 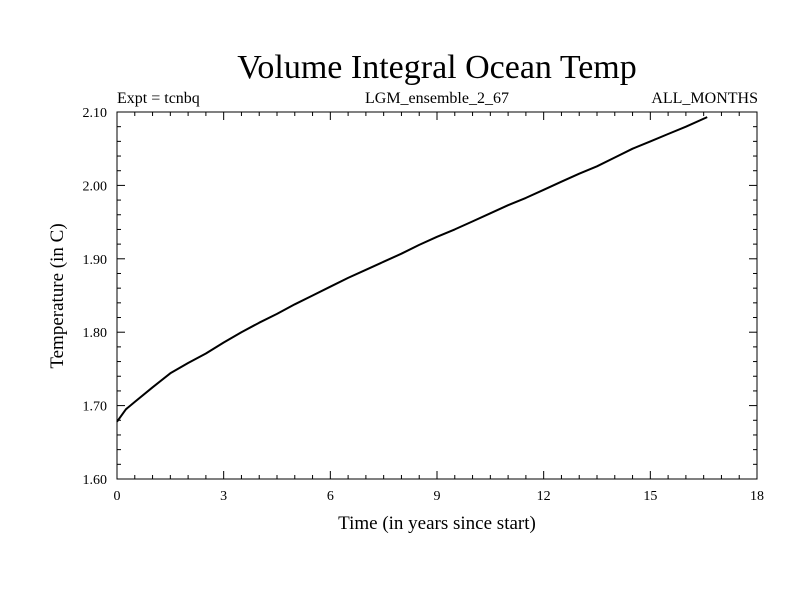 What do you see at coordinates (650, 496) in the screenshot?
I see `x-tick-label: 15` at bounding box center [650, 496].